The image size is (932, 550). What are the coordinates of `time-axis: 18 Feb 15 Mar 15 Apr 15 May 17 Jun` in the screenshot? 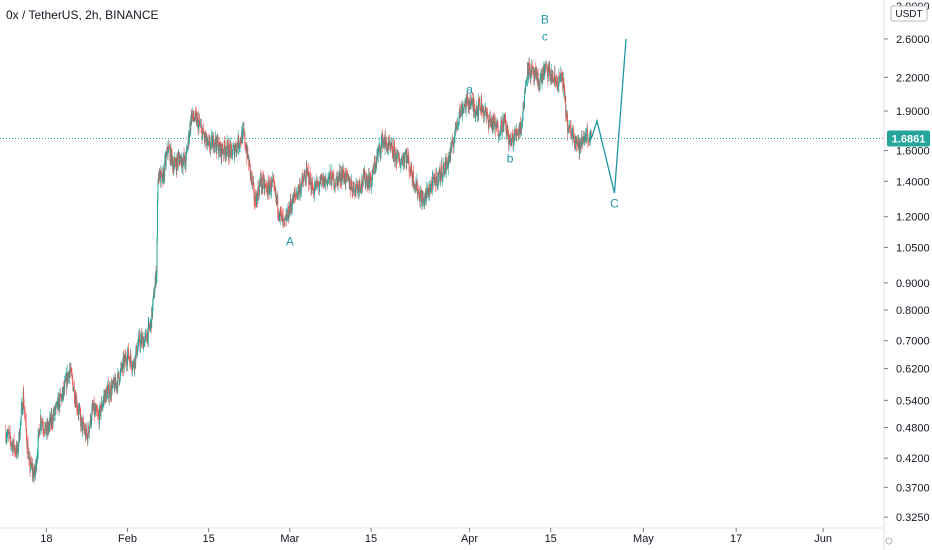 It's located at (446, 536).